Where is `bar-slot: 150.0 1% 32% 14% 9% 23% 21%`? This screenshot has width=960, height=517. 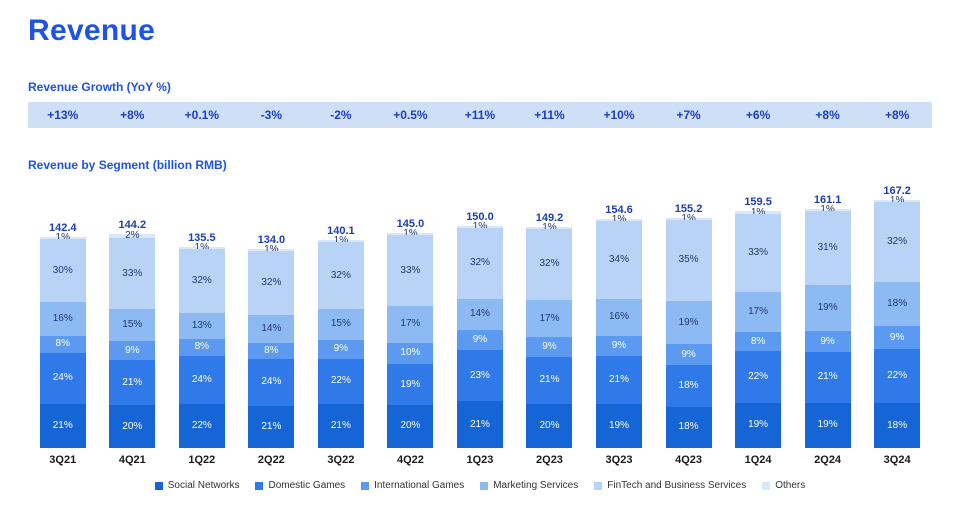
bar-slot: 150.0 1% 32% 14% 9% 23% 21% is located at coordinates (480, 330).